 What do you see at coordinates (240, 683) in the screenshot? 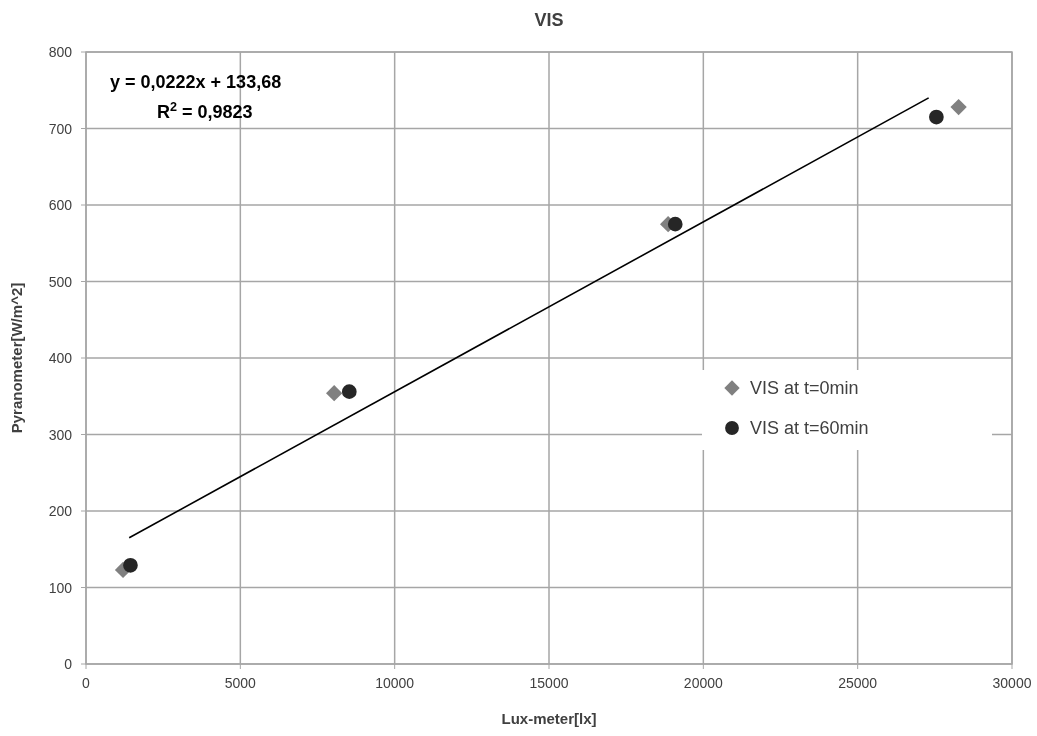
I see `x-tick-label: 5000` at bounding box center [240, 683].